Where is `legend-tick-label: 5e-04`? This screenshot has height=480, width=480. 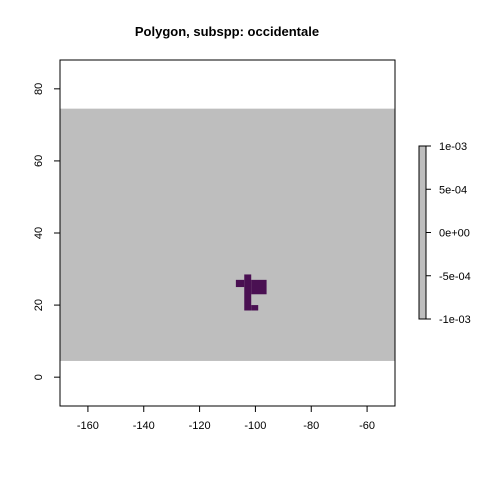 legend-tick-label: 5e-04 is located at coordinates (453, 190).